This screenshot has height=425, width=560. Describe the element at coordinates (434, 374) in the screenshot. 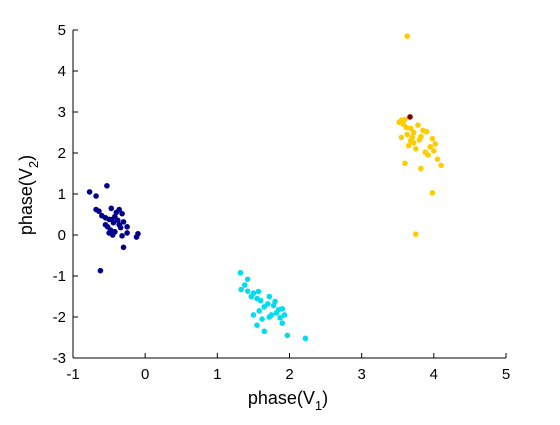

I see `x-tick-label: 4` at that location.